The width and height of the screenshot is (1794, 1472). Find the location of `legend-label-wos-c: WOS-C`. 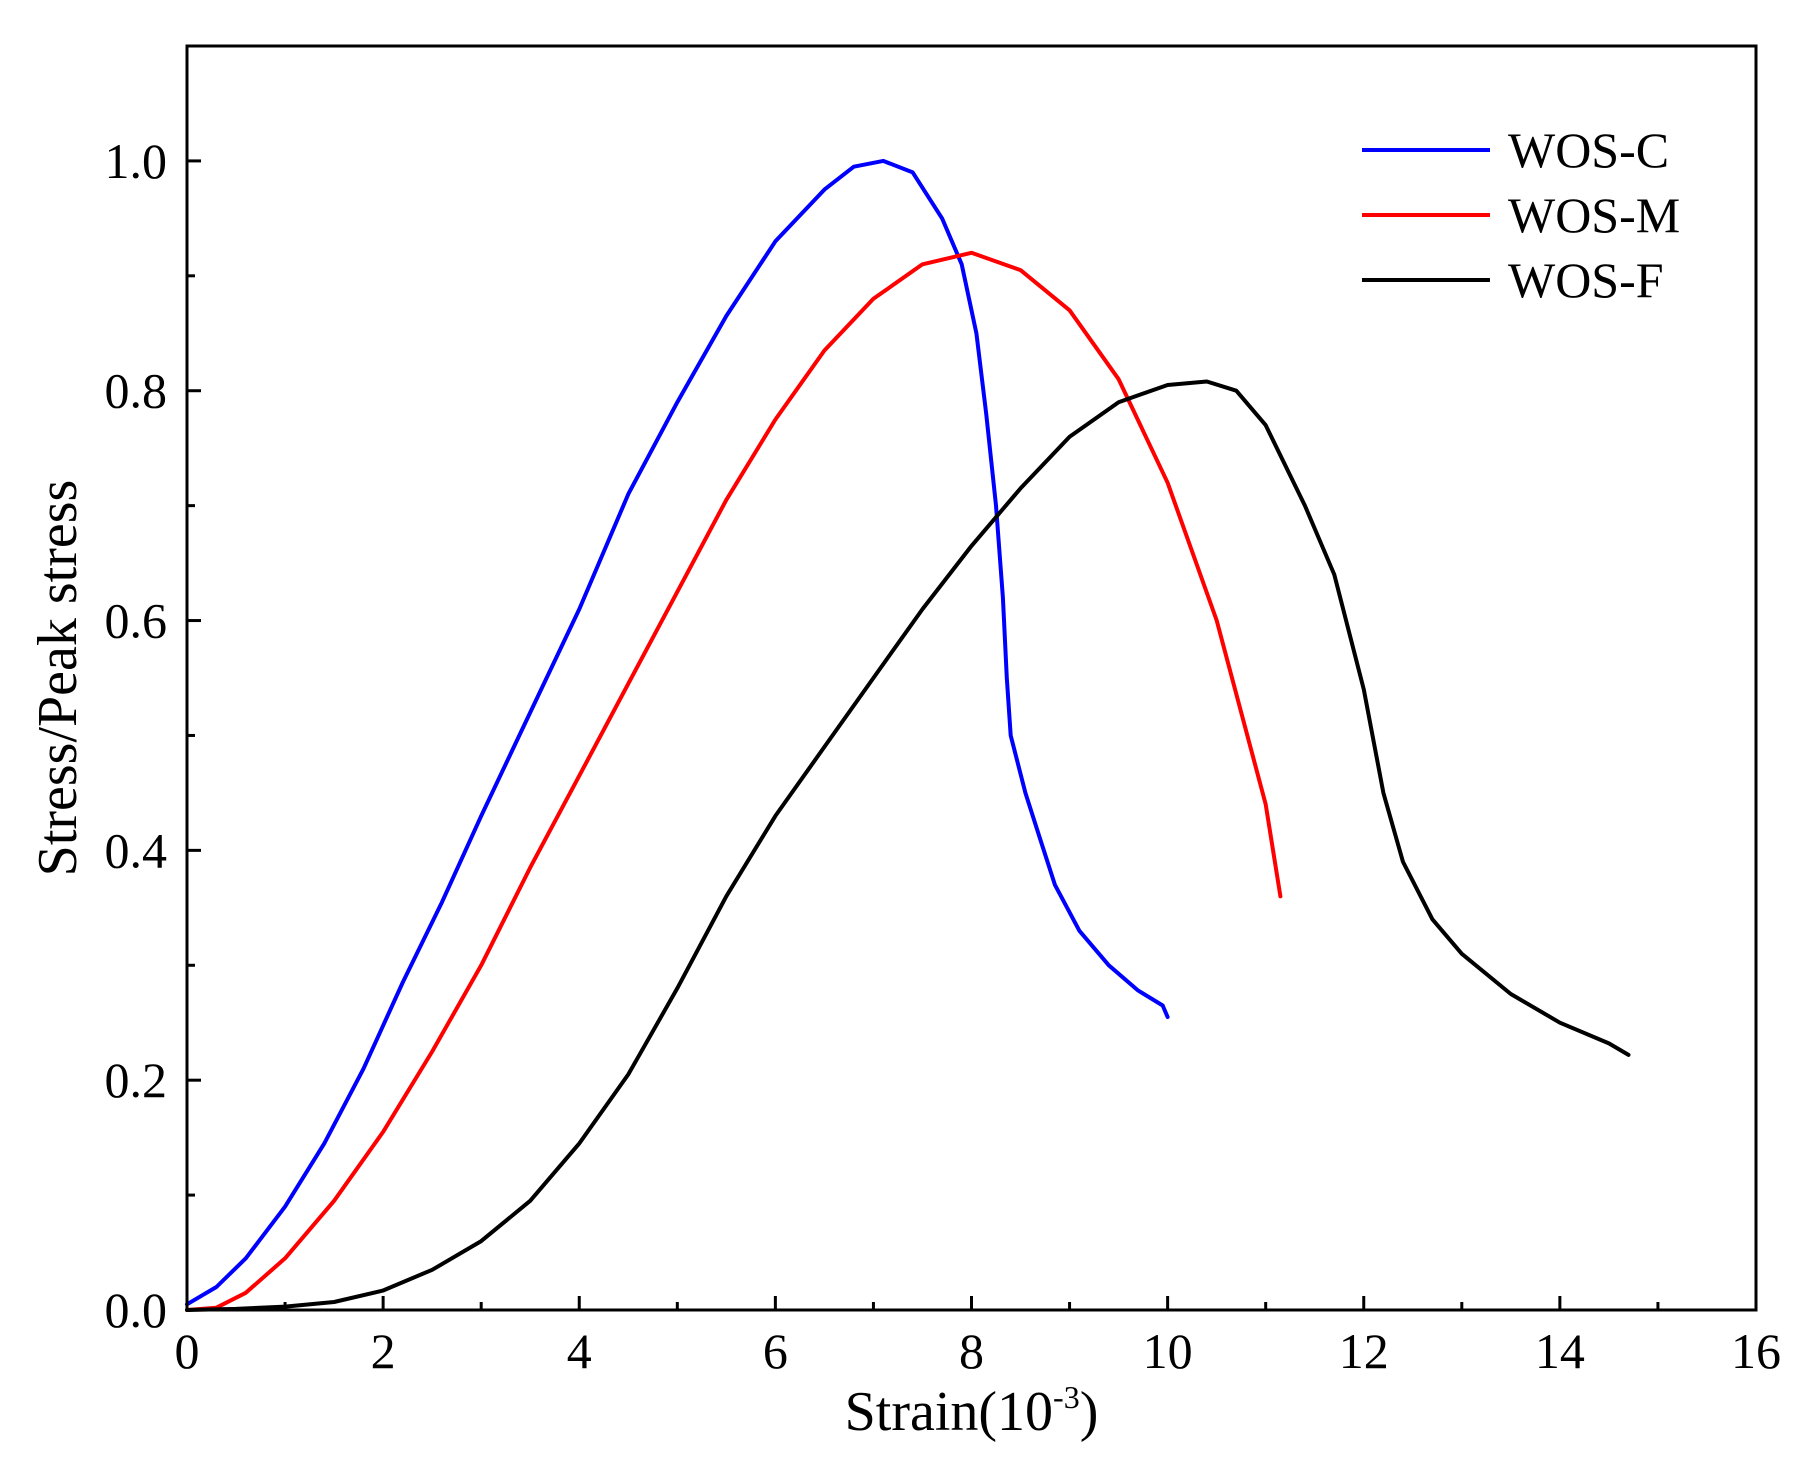

legend-label-wos-c: WOS-C is located at coordinates (1588, 150).